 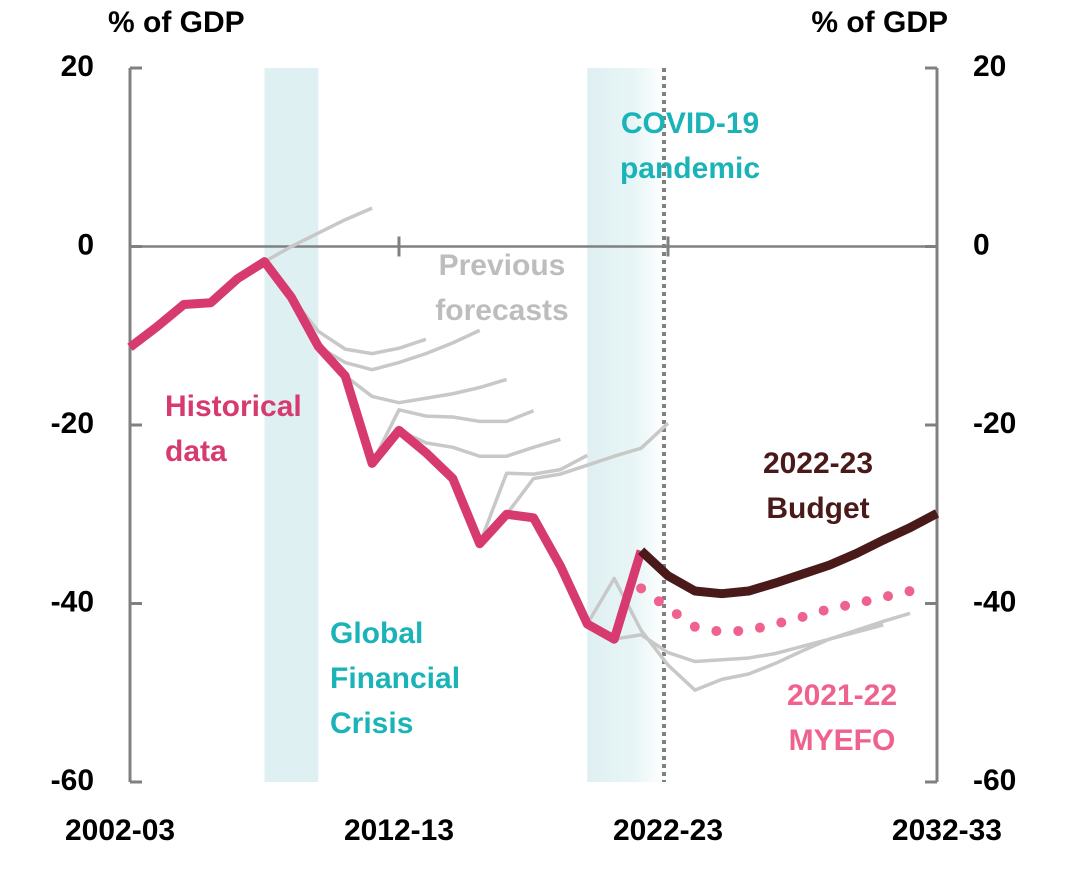 What do you see at coordinates (947, 830) in the screenshot?
I see `x-tick-label: 2032-33` at bounding box center [947, 830].